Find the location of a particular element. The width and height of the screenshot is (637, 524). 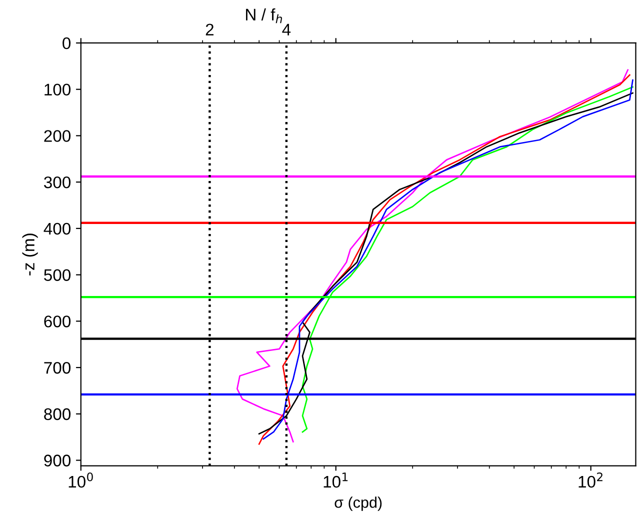

y-tick-label: 300 is located at coordinates (57, 182).